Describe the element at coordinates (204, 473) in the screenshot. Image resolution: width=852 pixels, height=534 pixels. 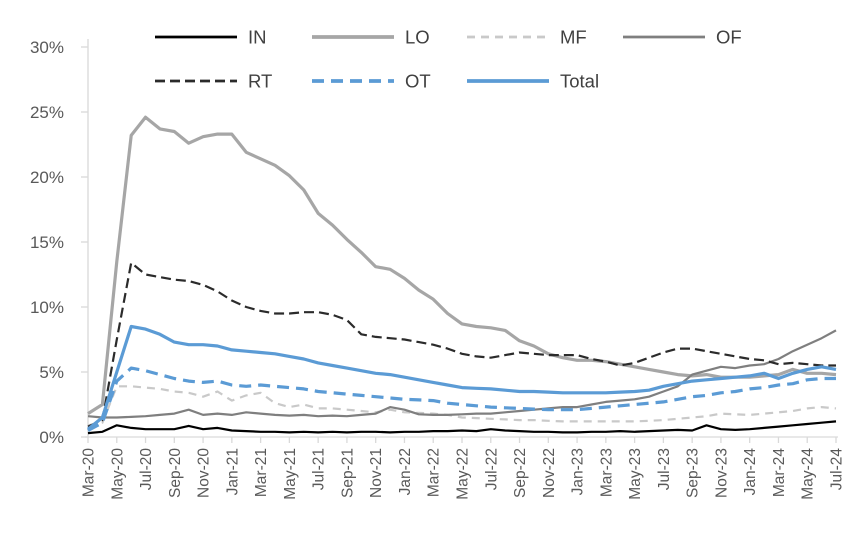
I see `x-axis-tick-label: Nov-20` at that location.